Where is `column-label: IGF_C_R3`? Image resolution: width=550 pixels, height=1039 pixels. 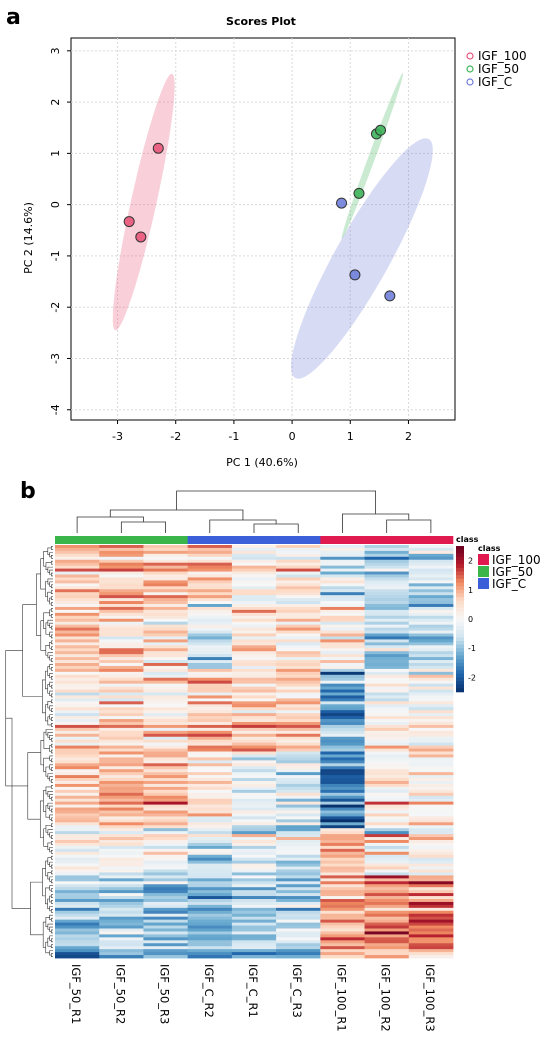
column-label: IGF_C_R3 is located at coordinates (297, 991).